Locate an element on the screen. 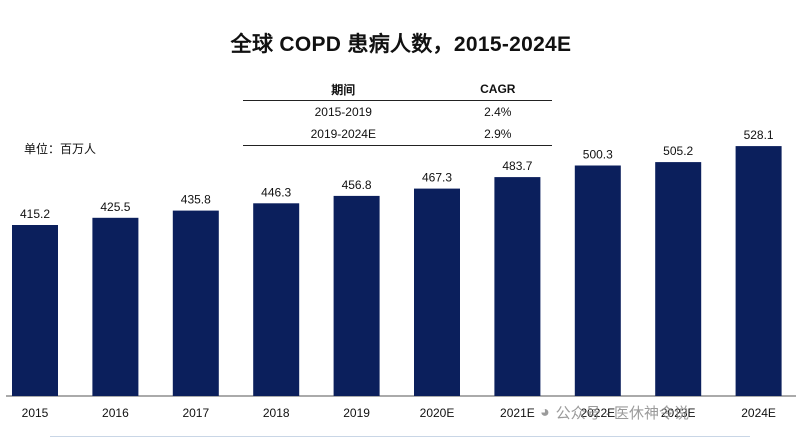 The height and width of the screenshot is (441, 802). x-tick-label-2024E: 2024E is located at coordinates (758, 413).